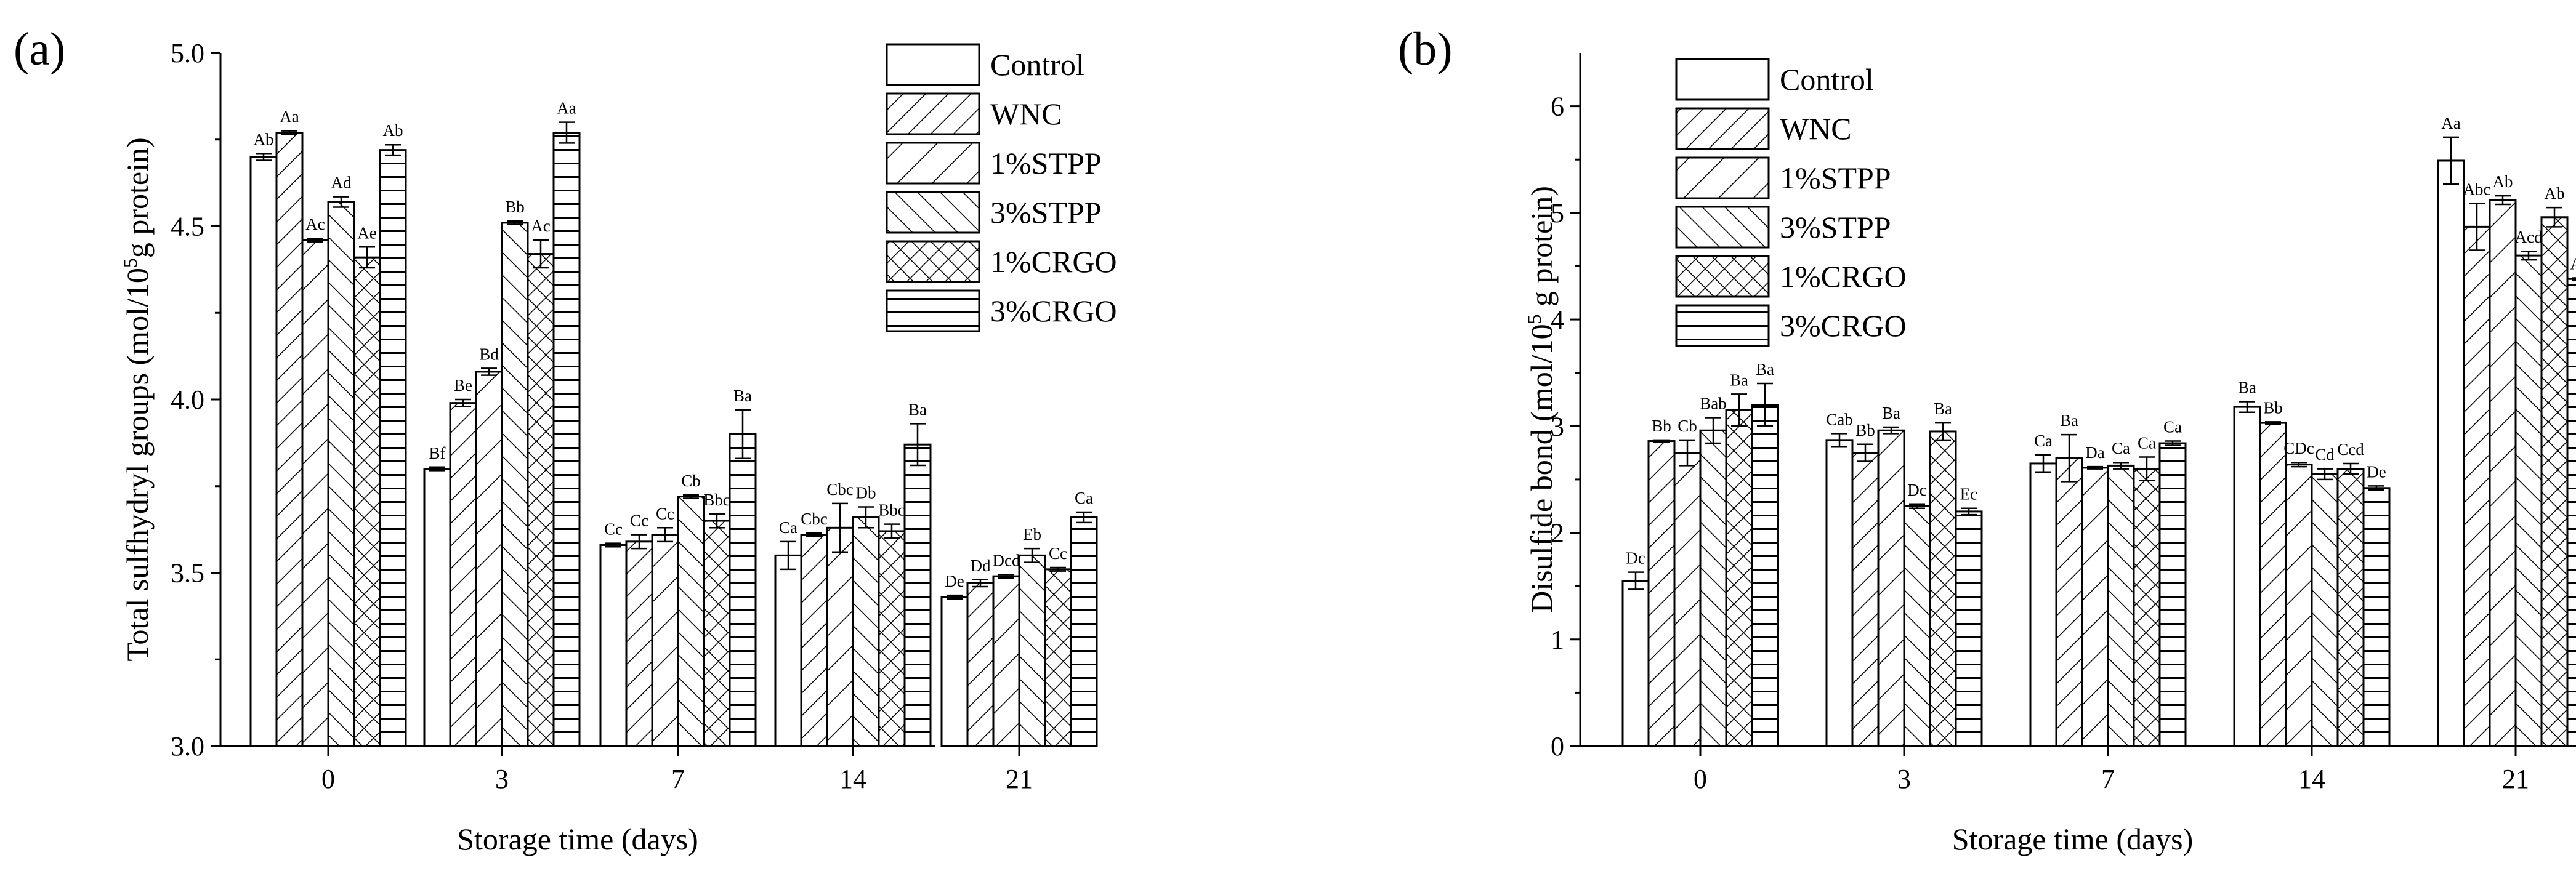 This screenshot has height=871, width=2576. I want to click on y-tick-label: 3.5, so click(187, 573).